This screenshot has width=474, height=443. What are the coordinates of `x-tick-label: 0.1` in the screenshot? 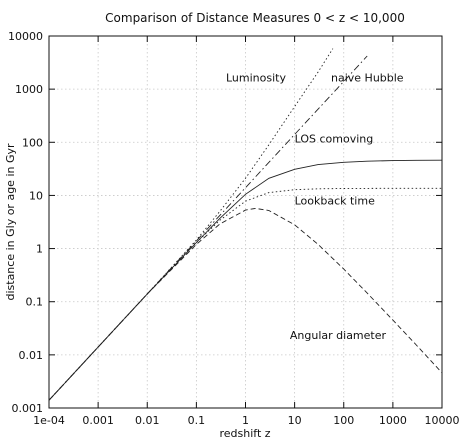 It's located at (197, 420).